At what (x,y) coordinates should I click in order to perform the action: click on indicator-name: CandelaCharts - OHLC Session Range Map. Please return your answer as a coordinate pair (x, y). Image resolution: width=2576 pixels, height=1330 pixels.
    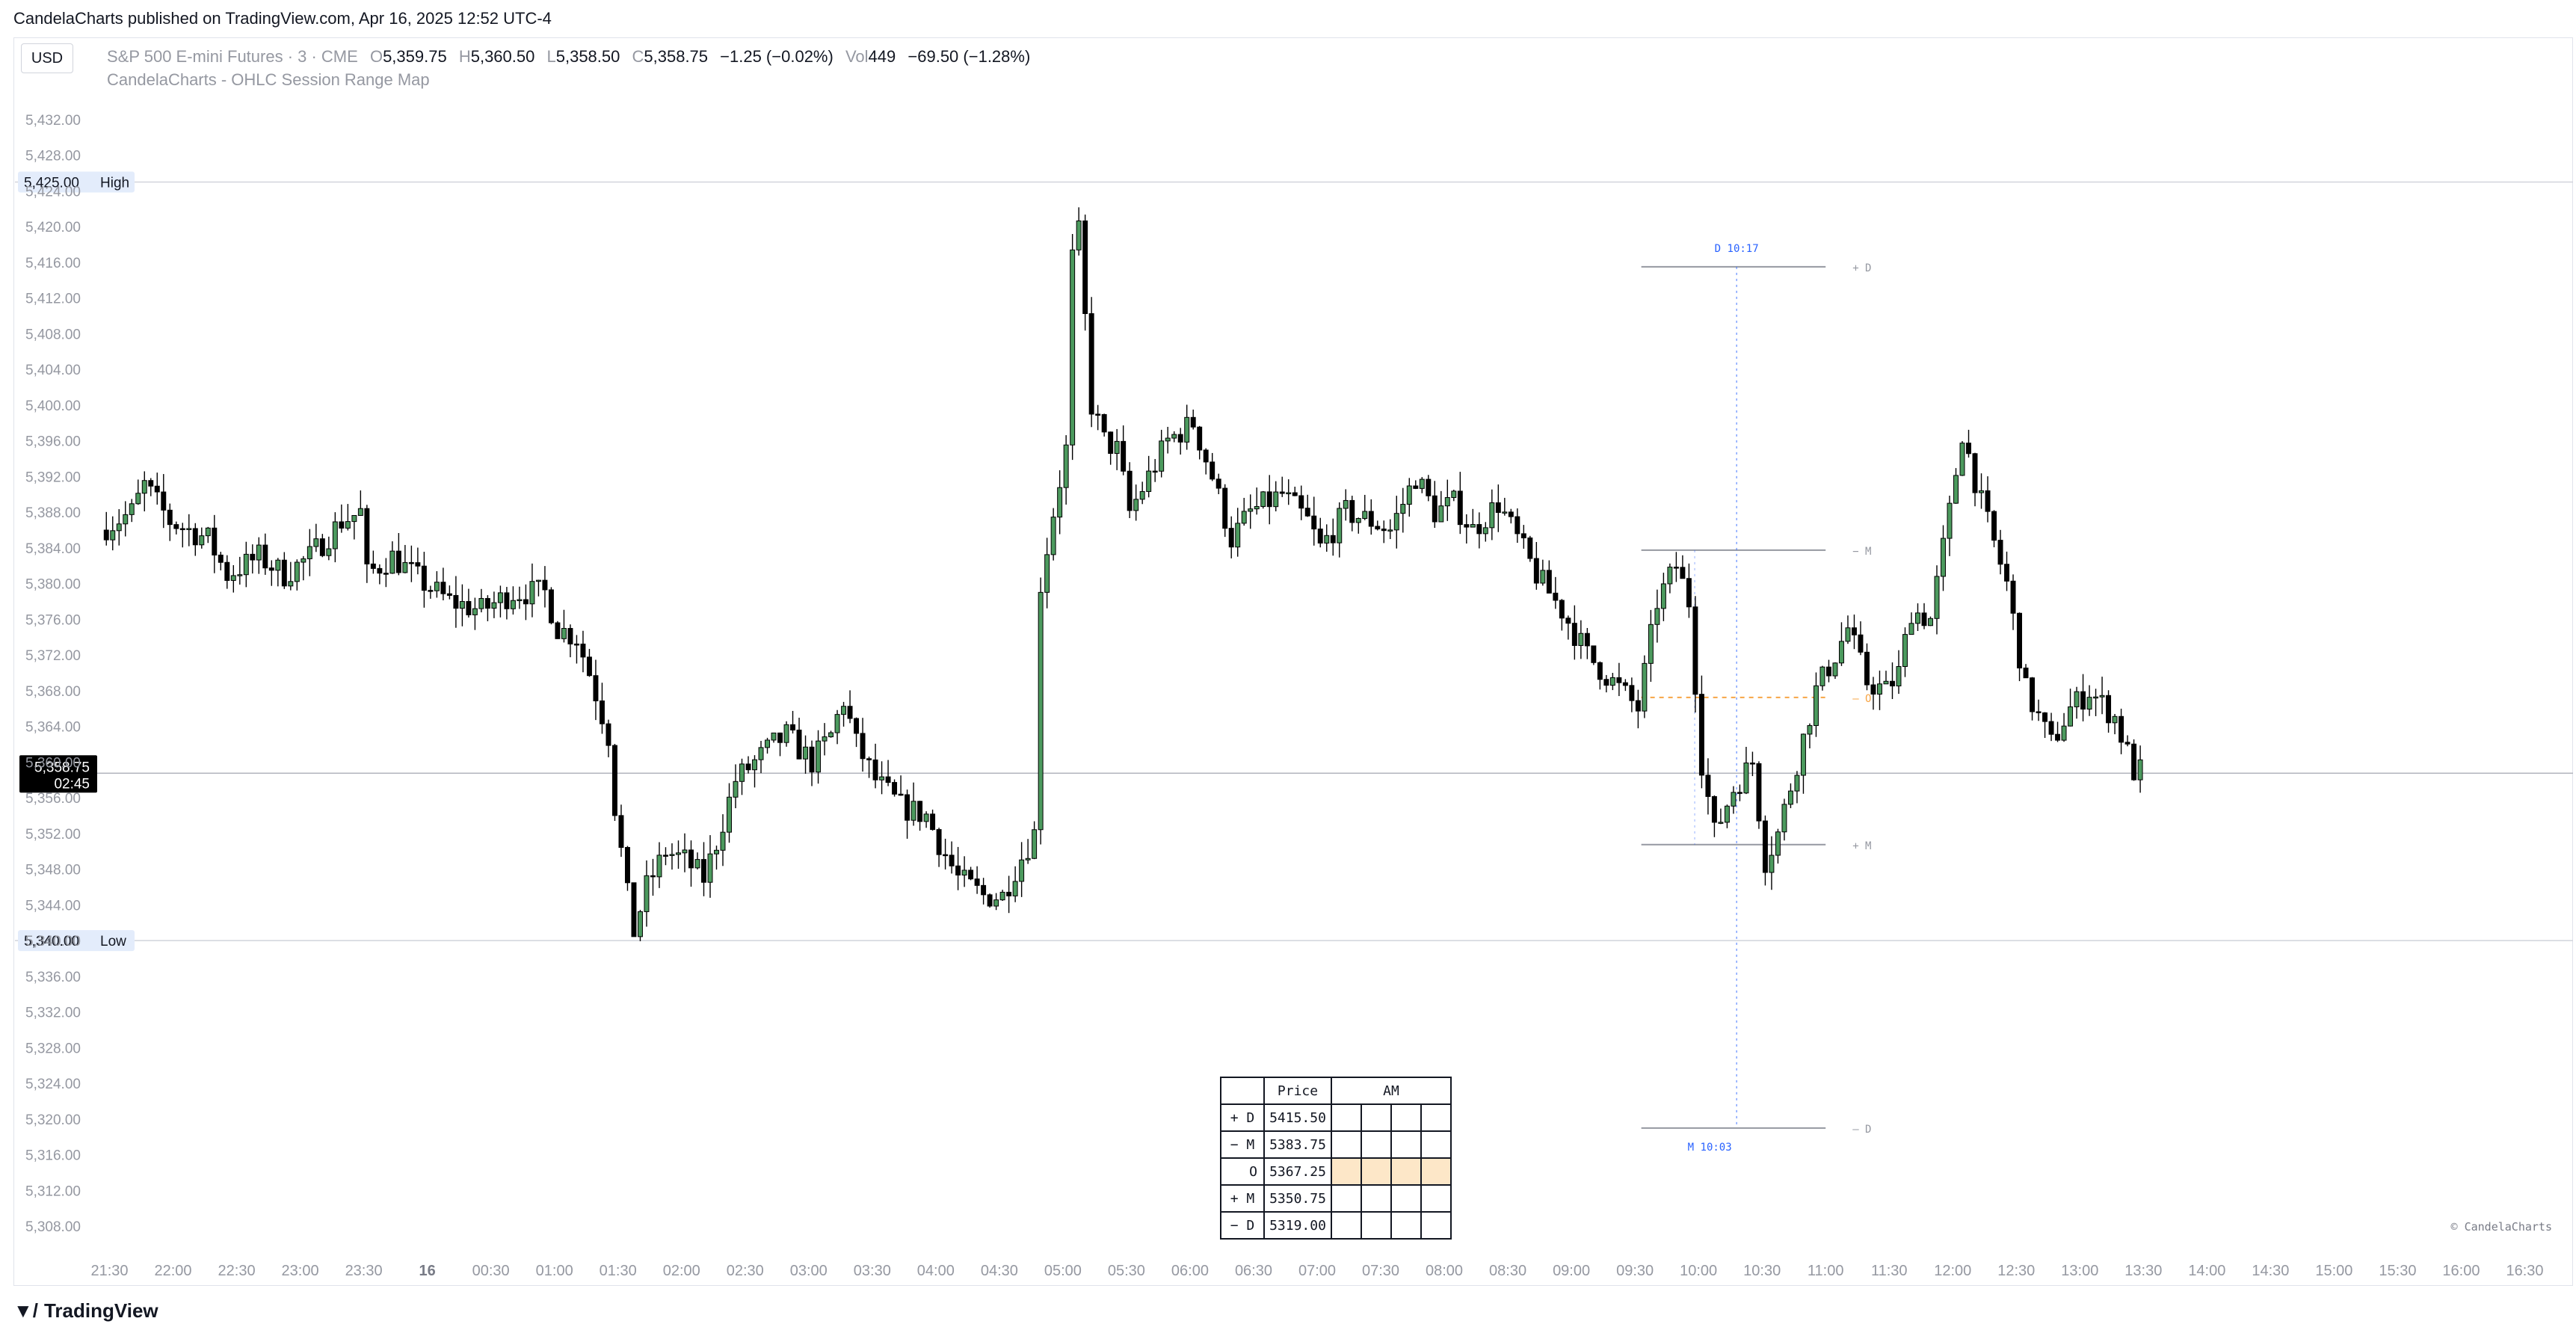
    Looking at the image, I should click on (268, 79).